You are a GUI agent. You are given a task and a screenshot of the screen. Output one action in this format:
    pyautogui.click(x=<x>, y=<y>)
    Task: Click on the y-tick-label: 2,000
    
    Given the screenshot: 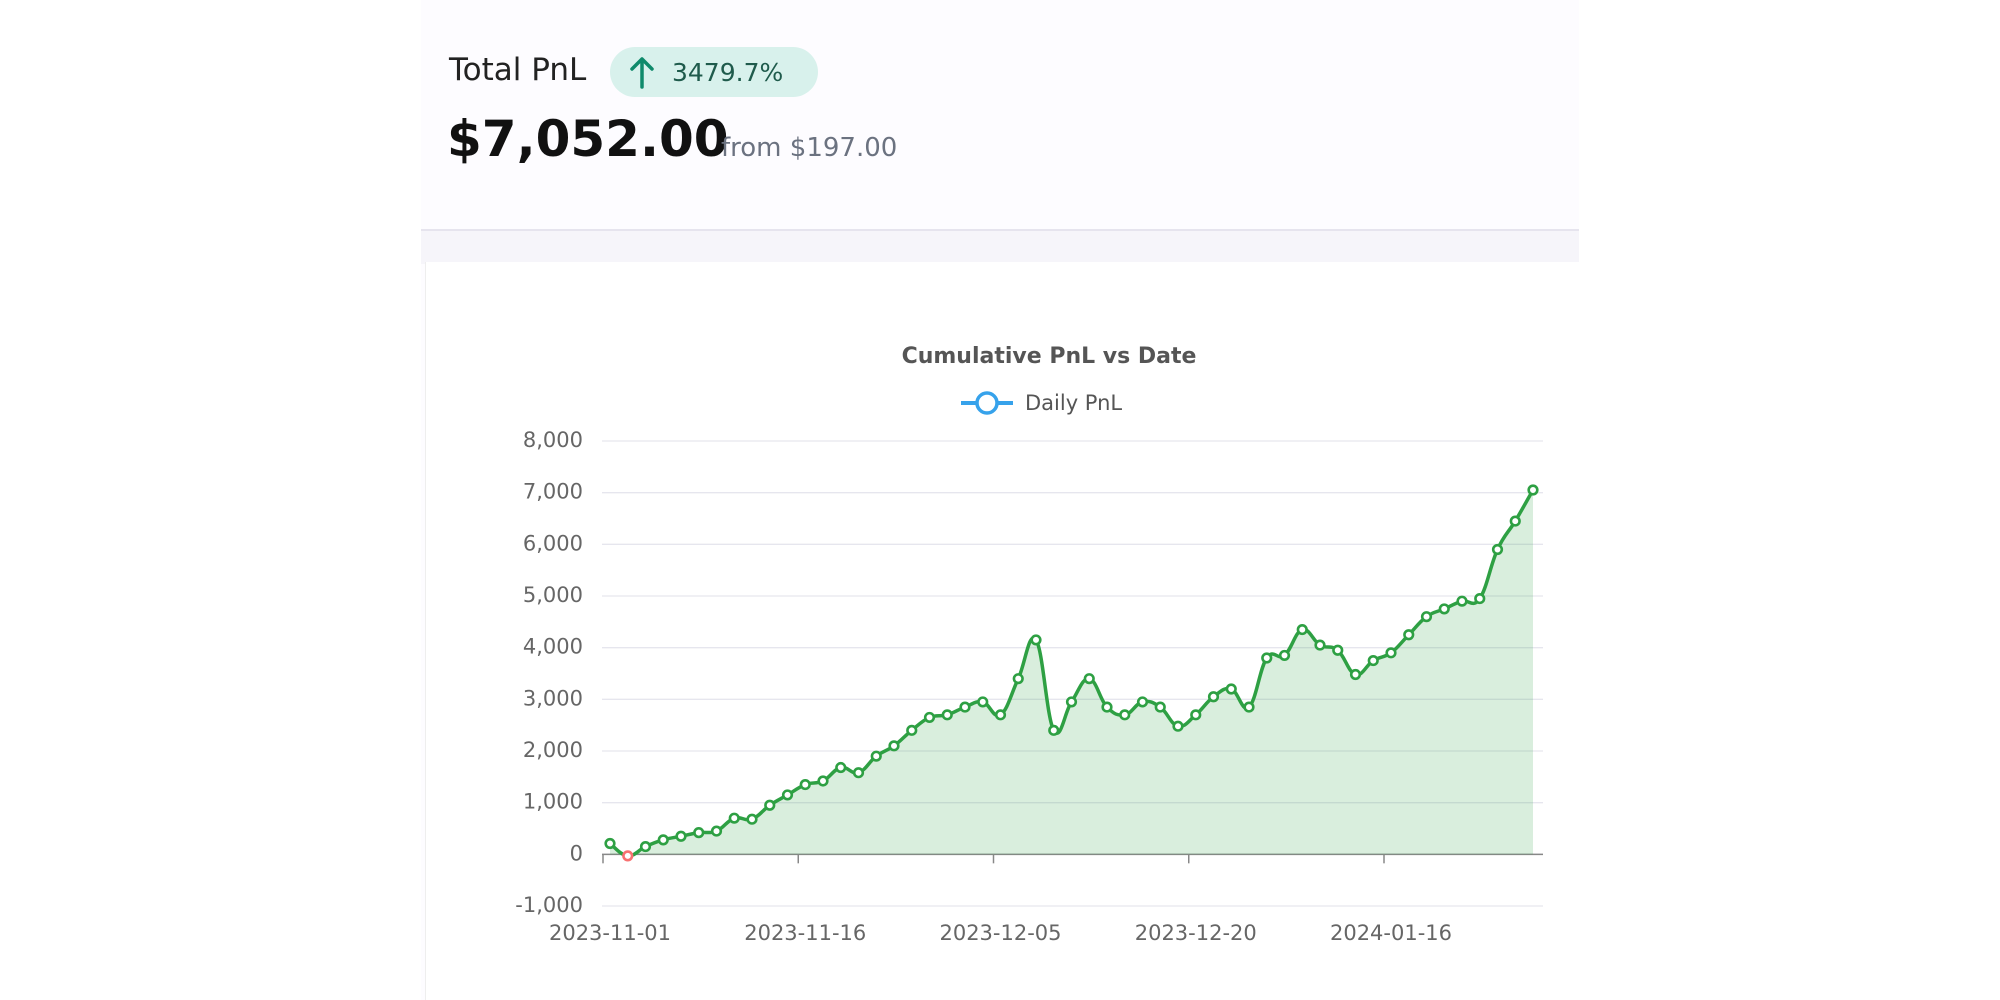 What is the action you would take?
    pyautogui.click(x=553, y=750)
    